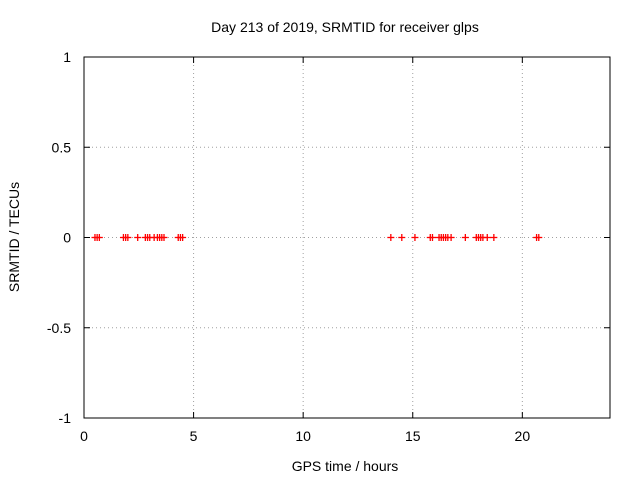  What do you see at coordinates (14, 237) in the screenshot?
I see `y-axis-label: SRMTID / TECUs` at bounding box center [14, 237].